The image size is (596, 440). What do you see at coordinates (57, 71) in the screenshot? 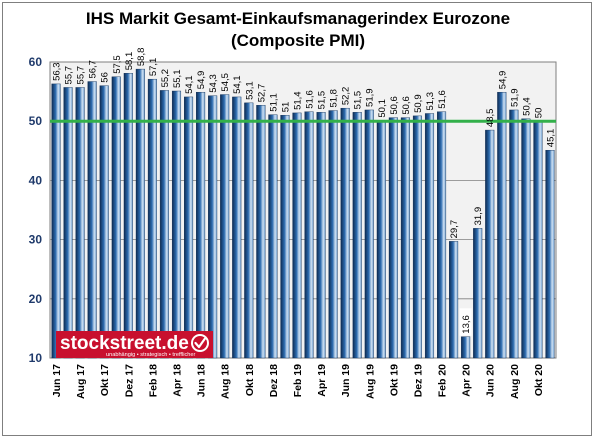
I see `data-label: 56,3` at bounding box center [57, 71].